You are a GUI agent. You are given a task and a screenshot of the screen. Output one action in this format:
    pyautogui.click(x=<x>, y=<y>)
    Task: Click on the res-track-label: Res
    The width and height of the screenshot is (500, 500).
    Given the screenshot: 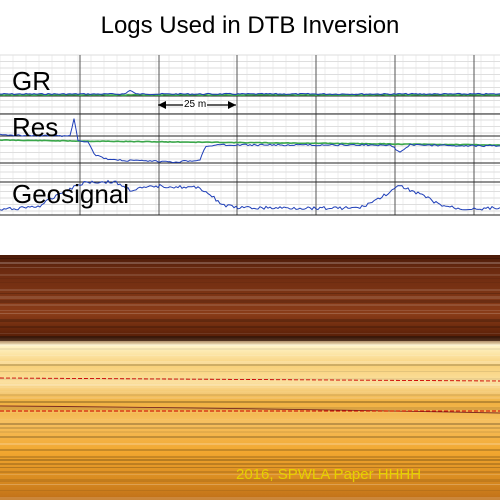 What is the action you would take?
    pyautogui.click(x=35, y=127)
    